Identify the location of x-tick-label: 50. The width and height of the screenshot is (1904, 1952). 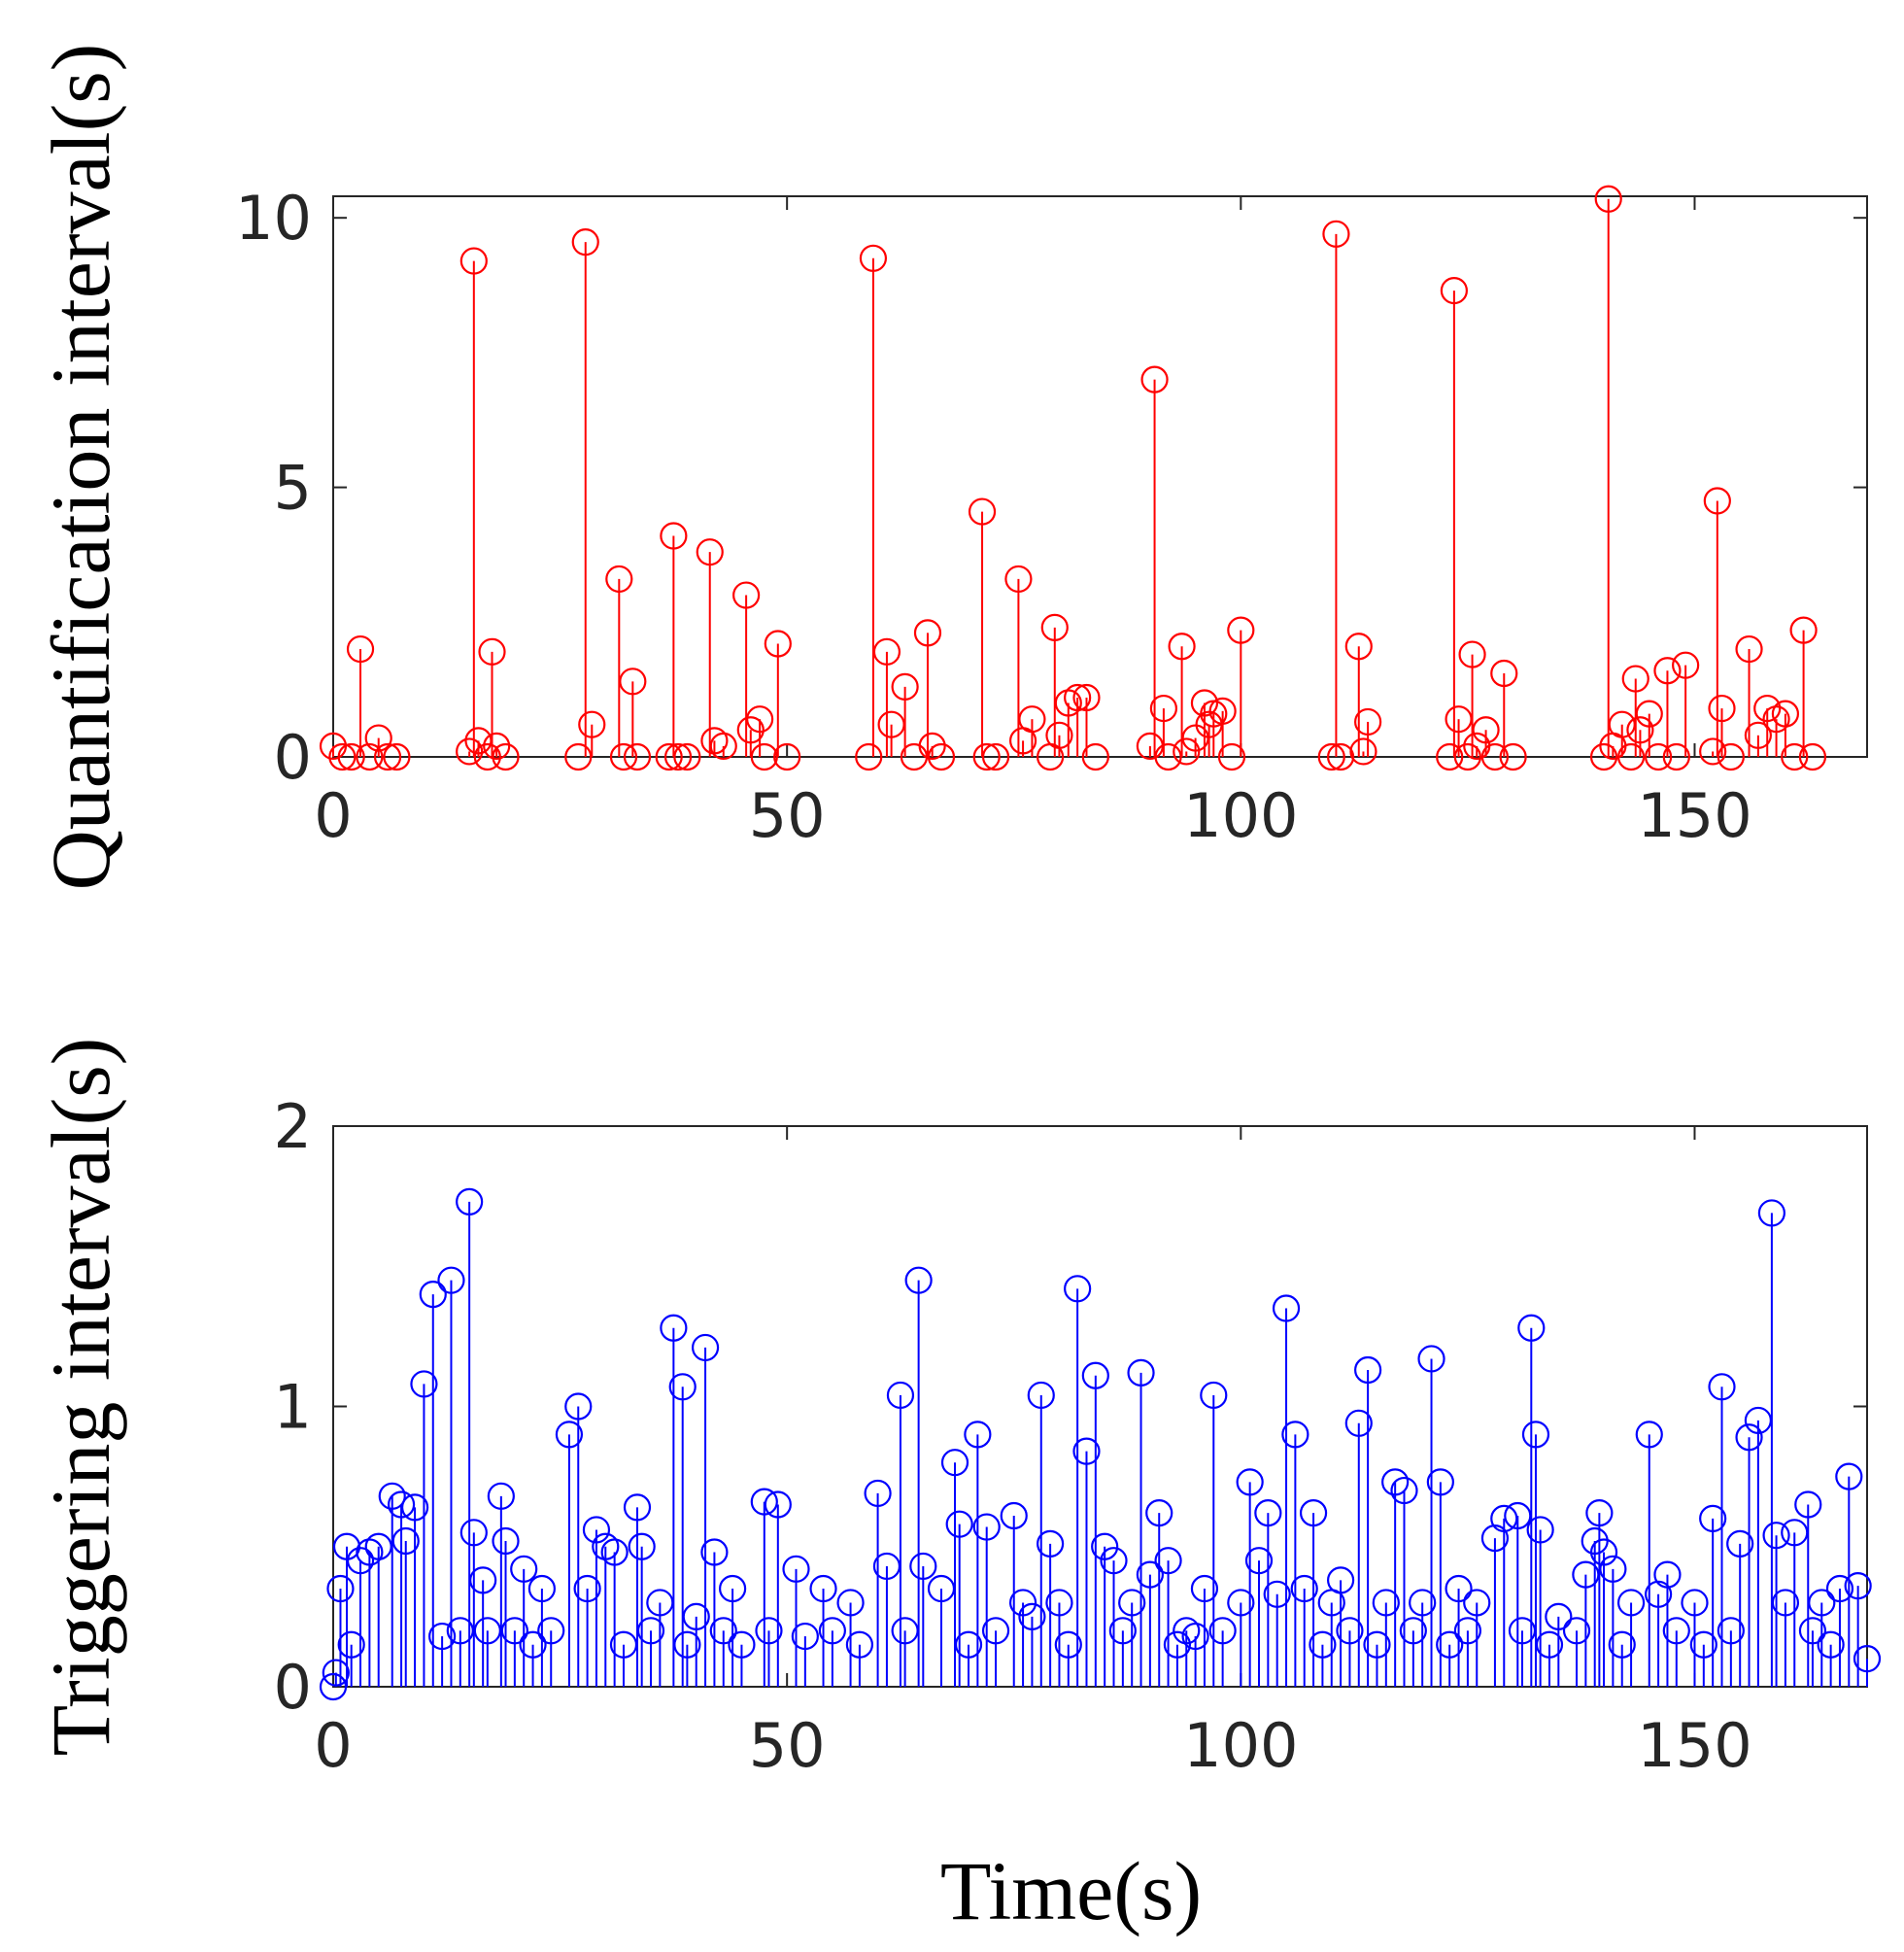
(787, 815).